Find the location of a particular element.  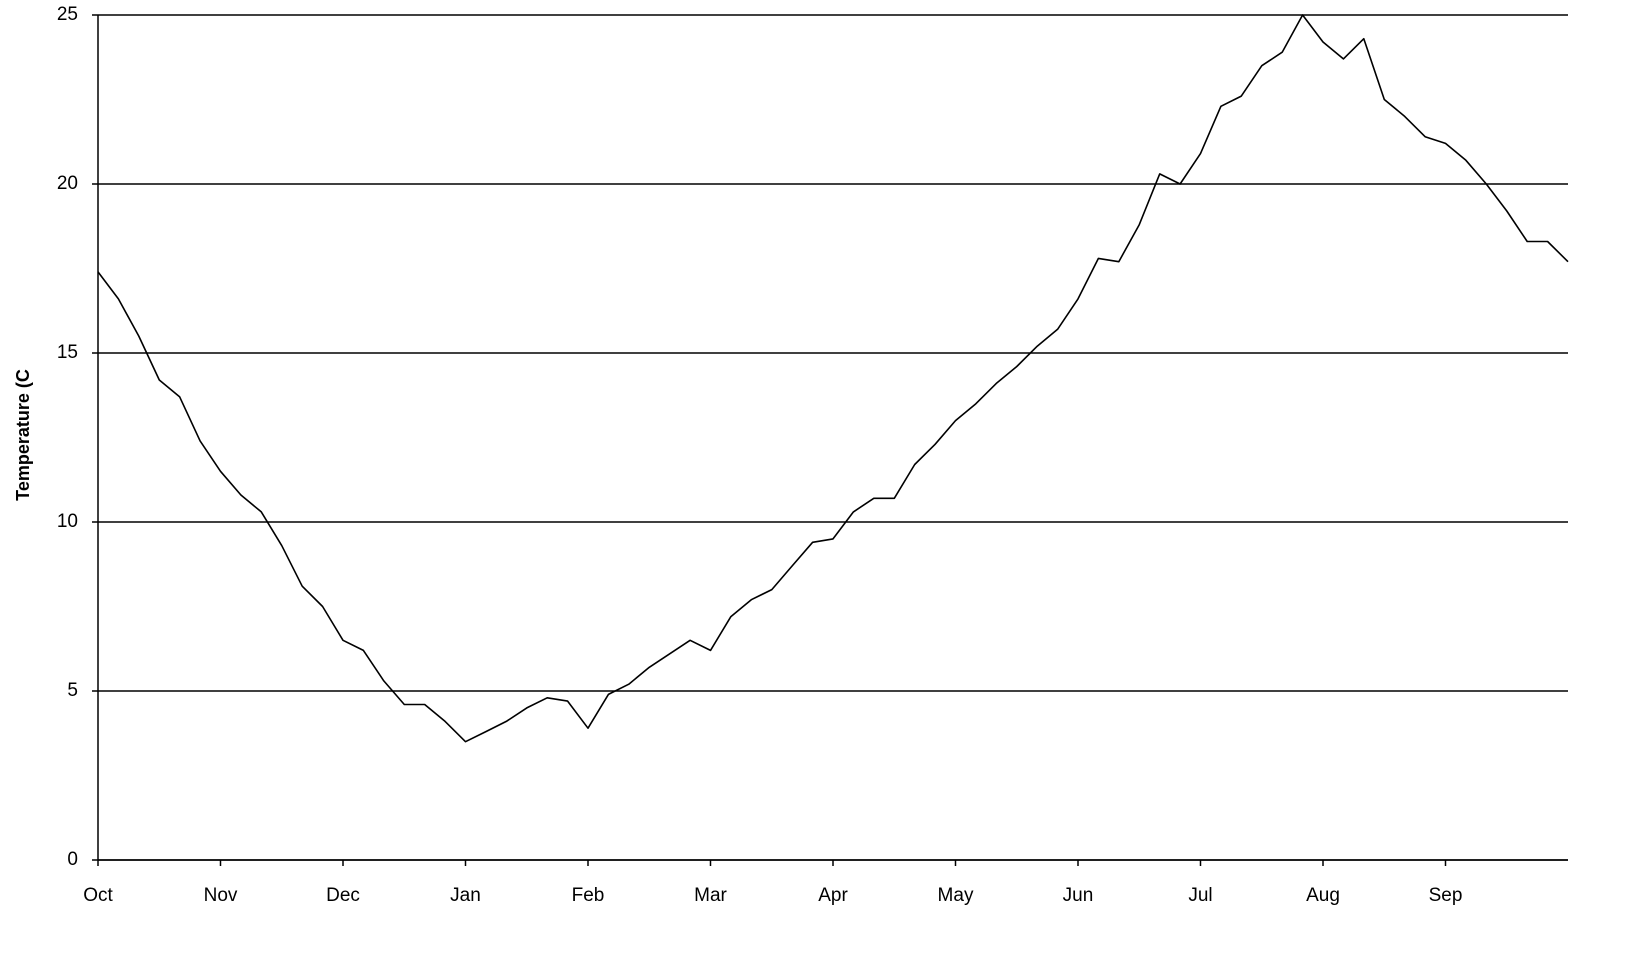

y-tick-label: 5 is located at coordinates (72, 690).